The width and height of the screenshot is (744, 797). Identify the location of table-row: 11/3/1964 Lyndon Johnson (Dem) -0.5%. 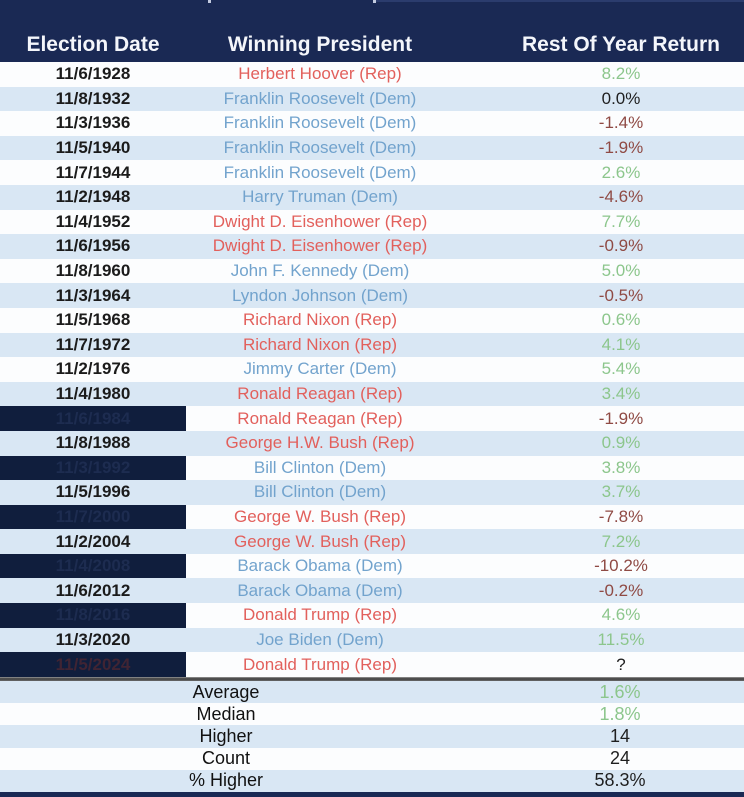
(372, 295).